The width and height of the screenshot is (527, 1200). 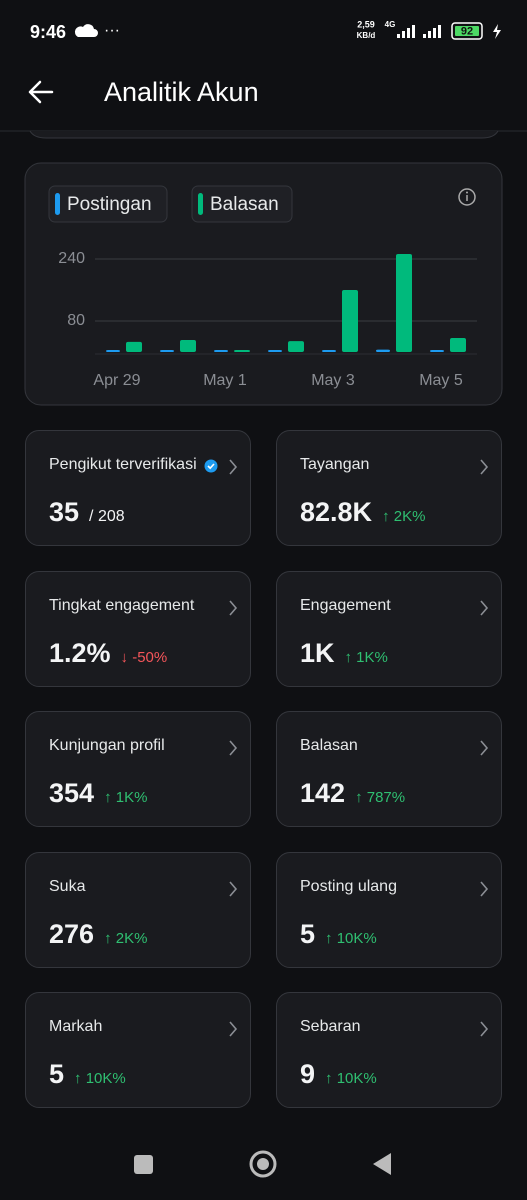 I want to click on metric-card: Sebaran 9 ↑ 10K%, so click(x=389, y=1050).